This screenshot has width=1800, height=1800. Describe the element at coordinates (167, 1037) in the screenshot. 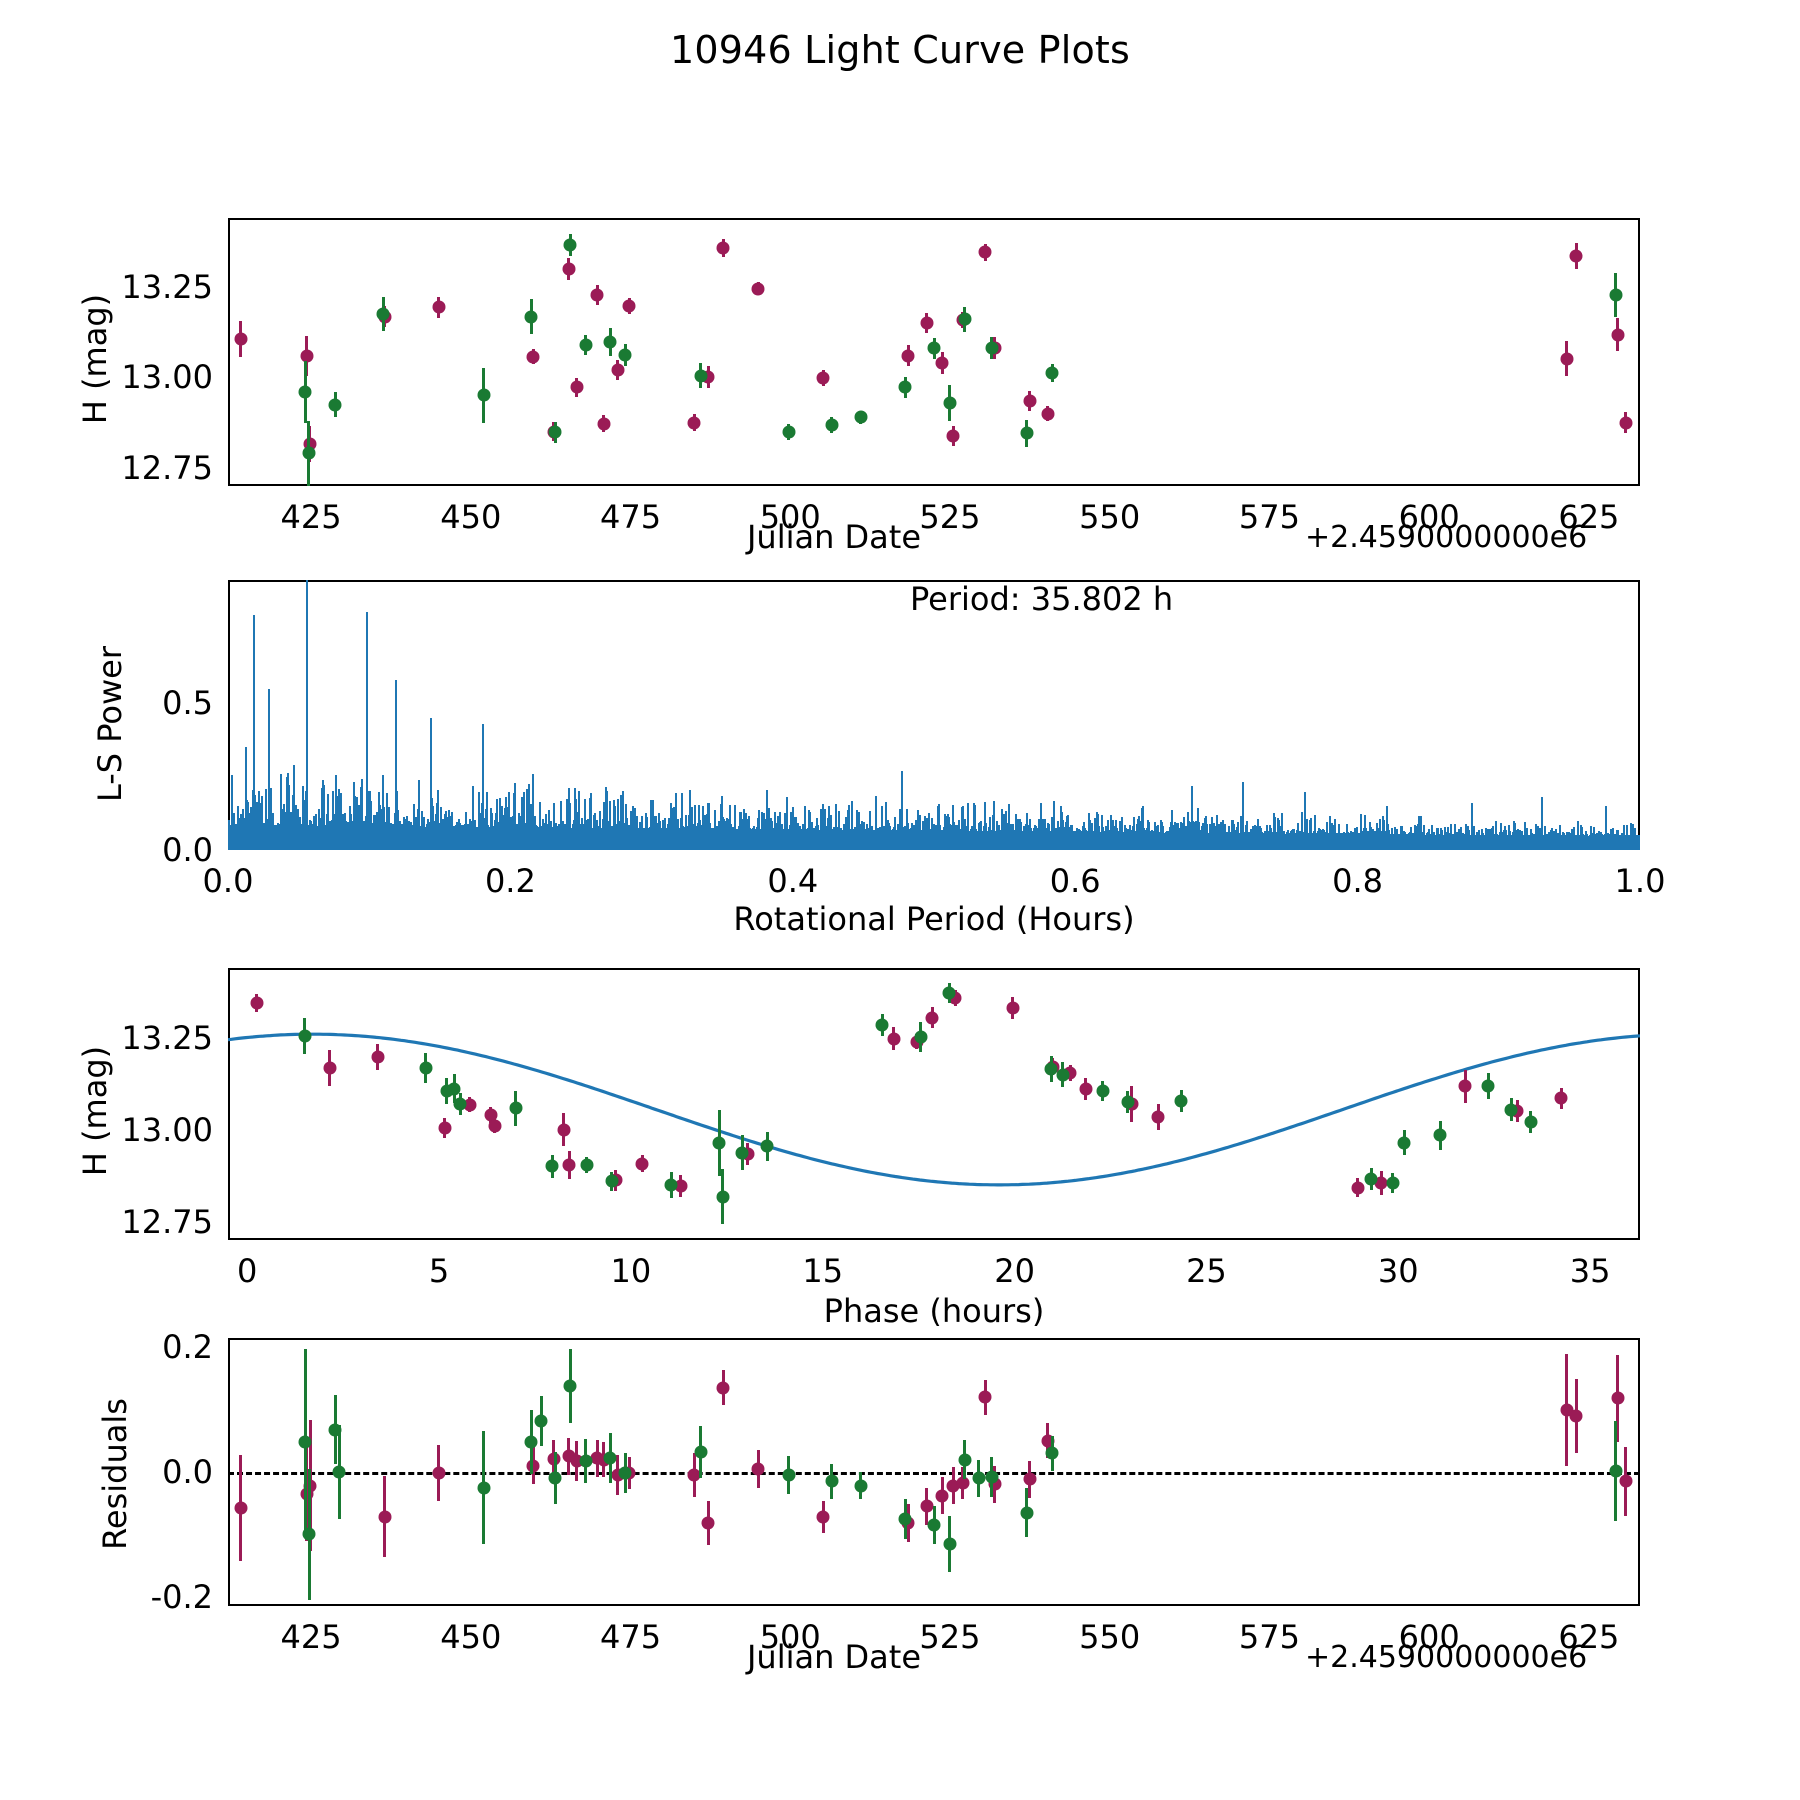

I see `y-tick-label: 13.25` at that location.